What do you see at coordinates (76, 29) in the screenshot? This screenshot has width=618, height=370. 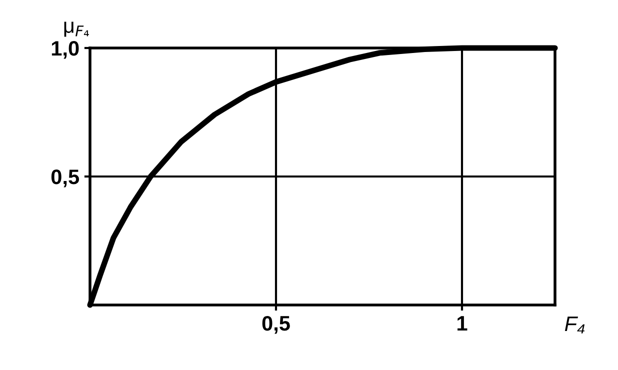 I see `y-axis-title: μ$_{F₄}$` at bounding box center [76, 29].